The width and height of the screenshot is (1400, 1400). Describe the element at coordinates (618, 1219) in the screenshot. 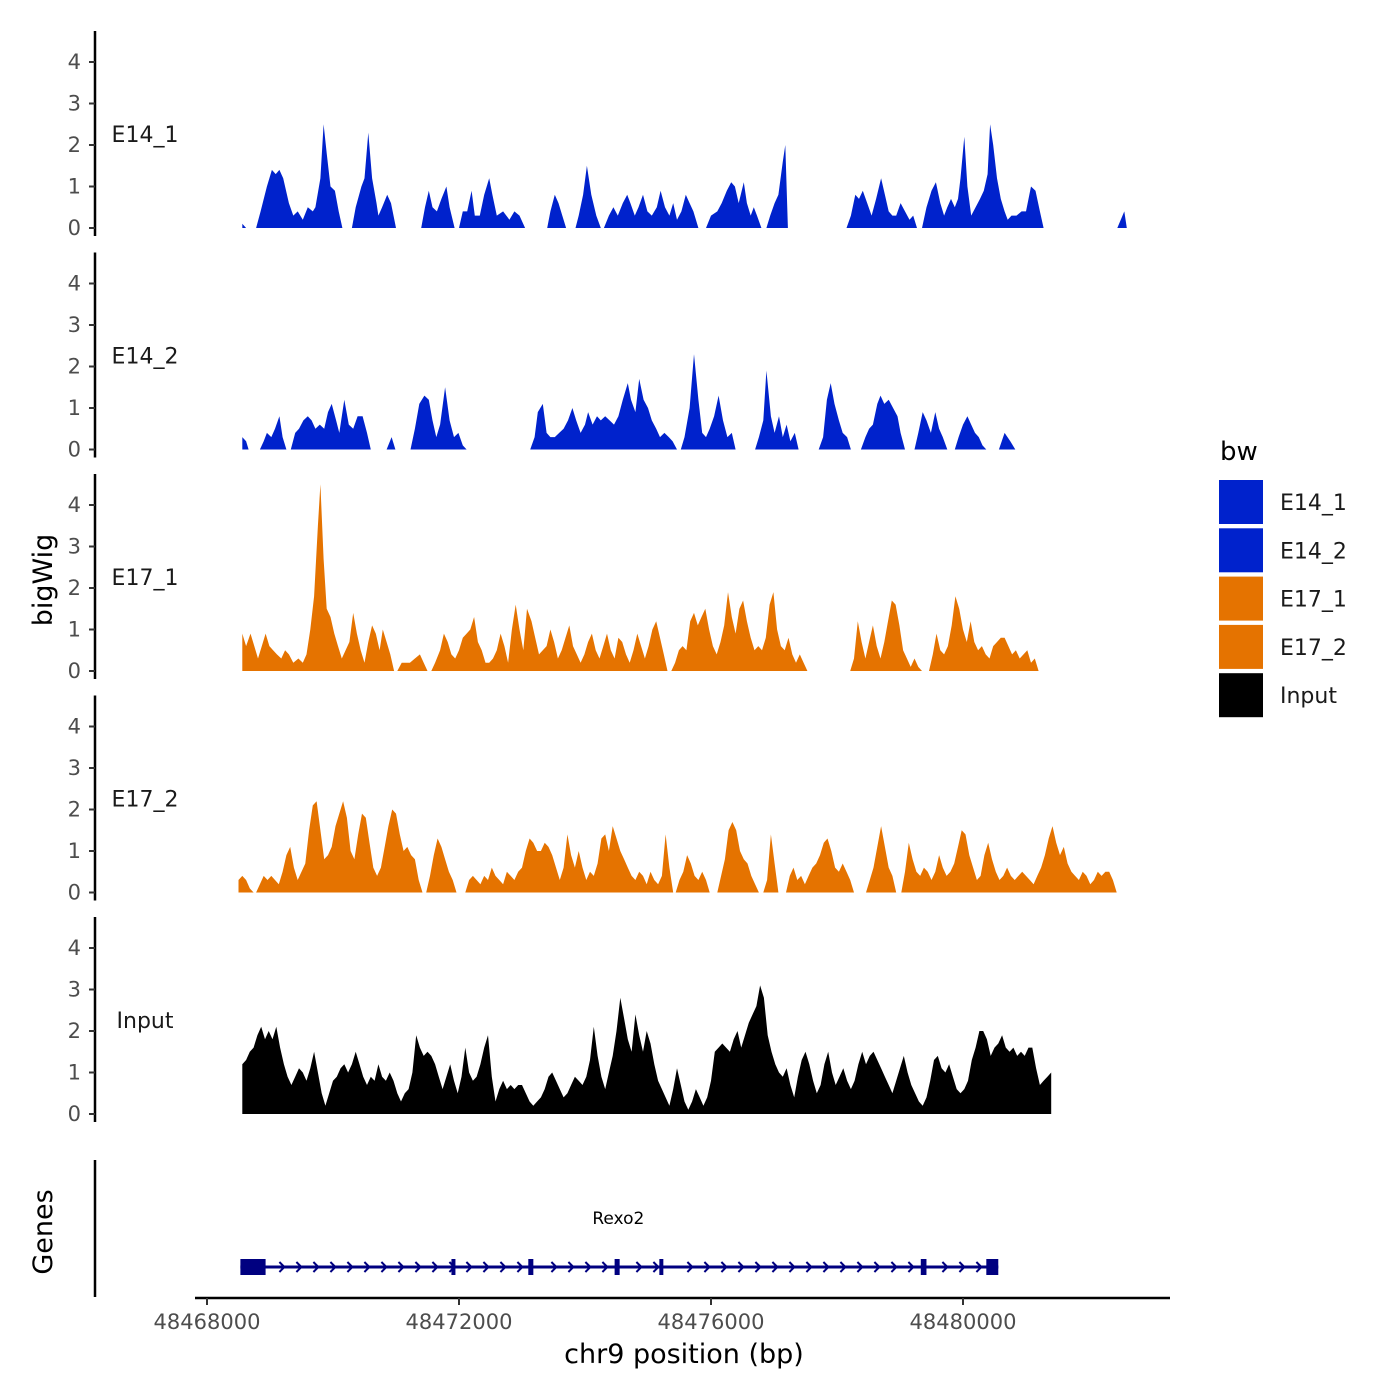

I see `gene-name-label: Rexo2` at that location.